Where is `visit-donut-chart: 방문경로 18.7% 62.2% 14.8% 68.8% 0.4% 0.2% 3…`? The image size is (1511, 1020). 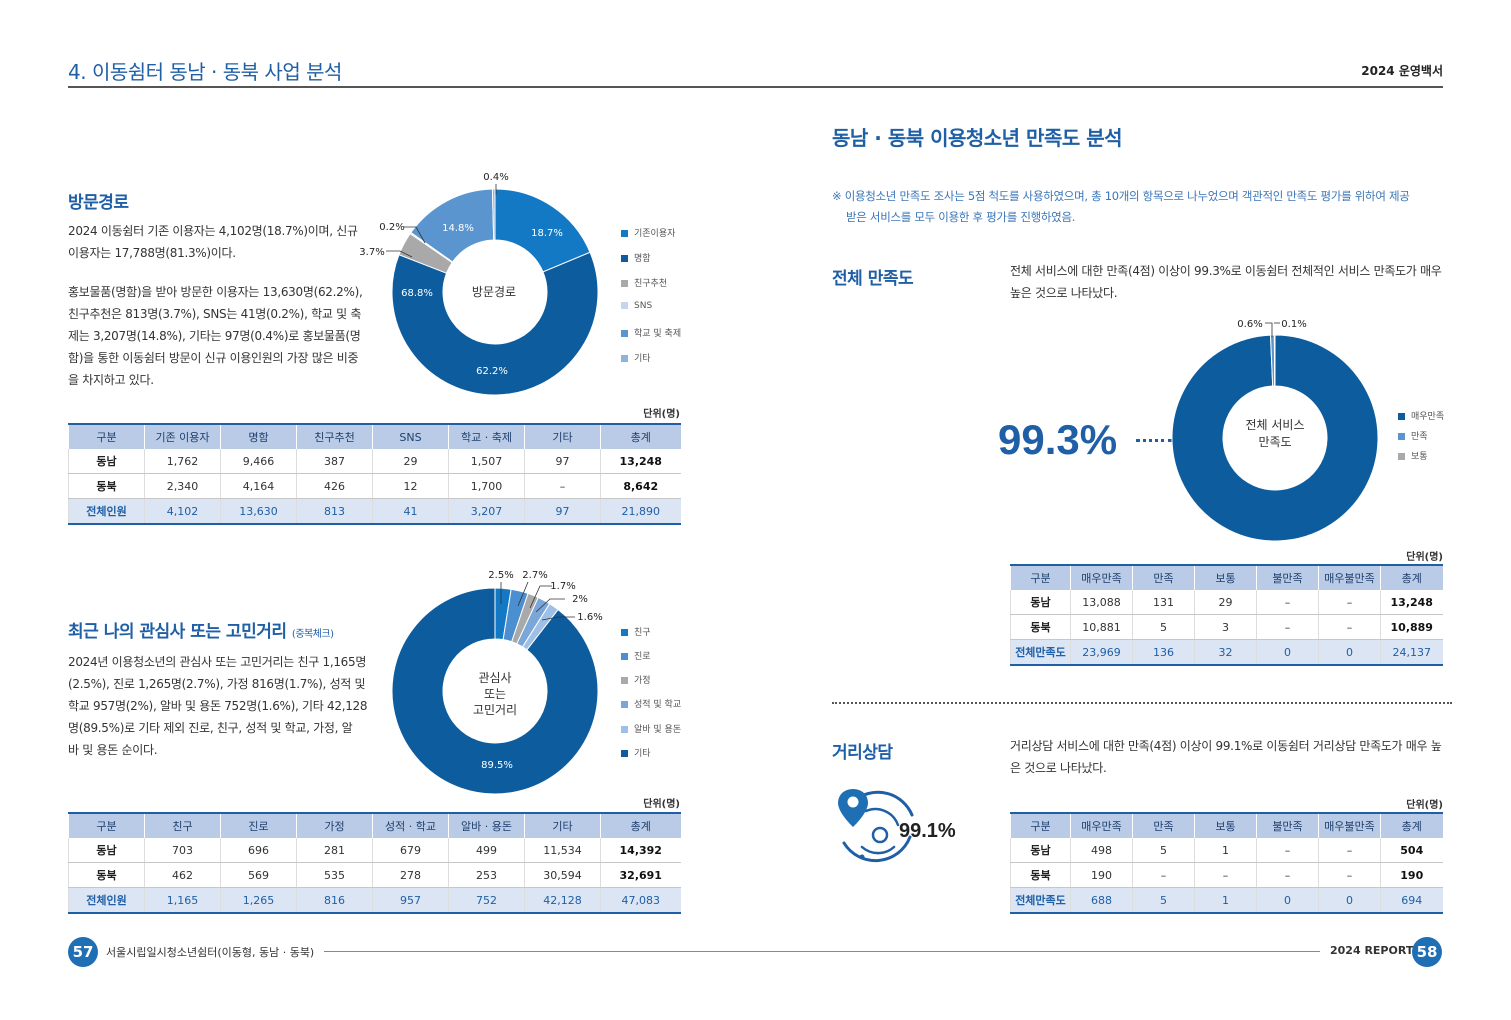
visit-donut-chart: 방문경로 18.7% 62.2% 14.8% 68.8% 0.4% 0.2% 3… is located at coordinates (479, 284).